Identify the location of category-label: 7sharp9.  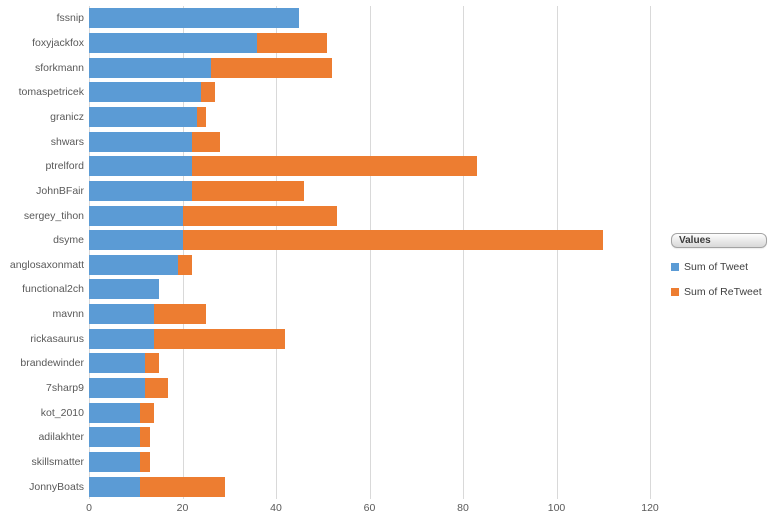
(65, 388).